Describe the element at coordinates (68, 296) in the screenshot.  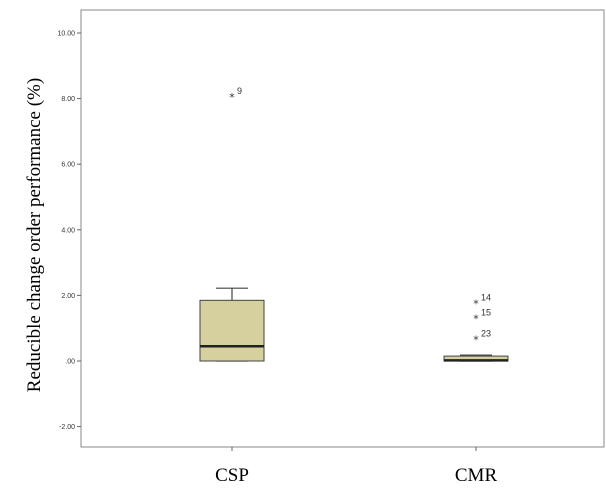
I see `y-tick-label: 2.00` at that location.